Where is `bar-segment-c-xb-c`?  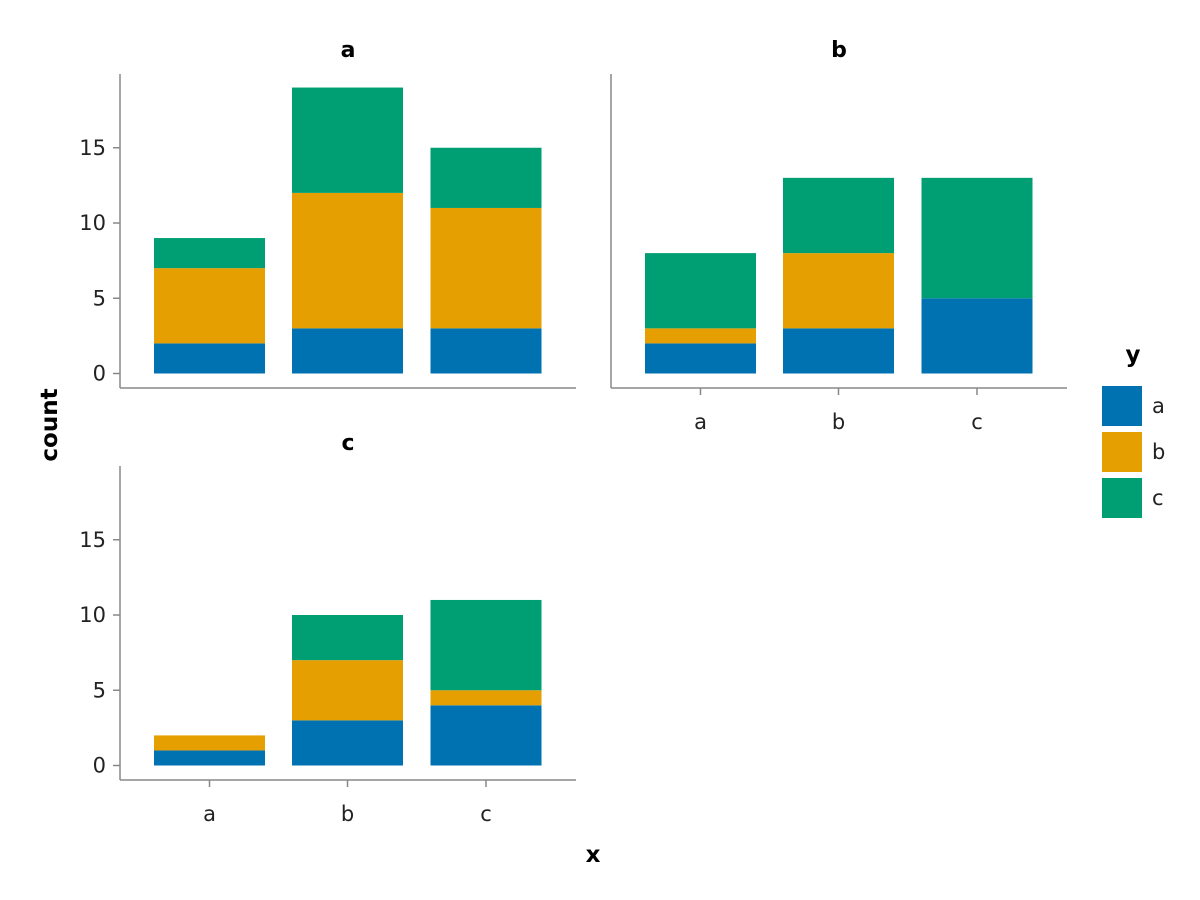
bar-segment-c-xb-c is located at coordinates (977, 238).